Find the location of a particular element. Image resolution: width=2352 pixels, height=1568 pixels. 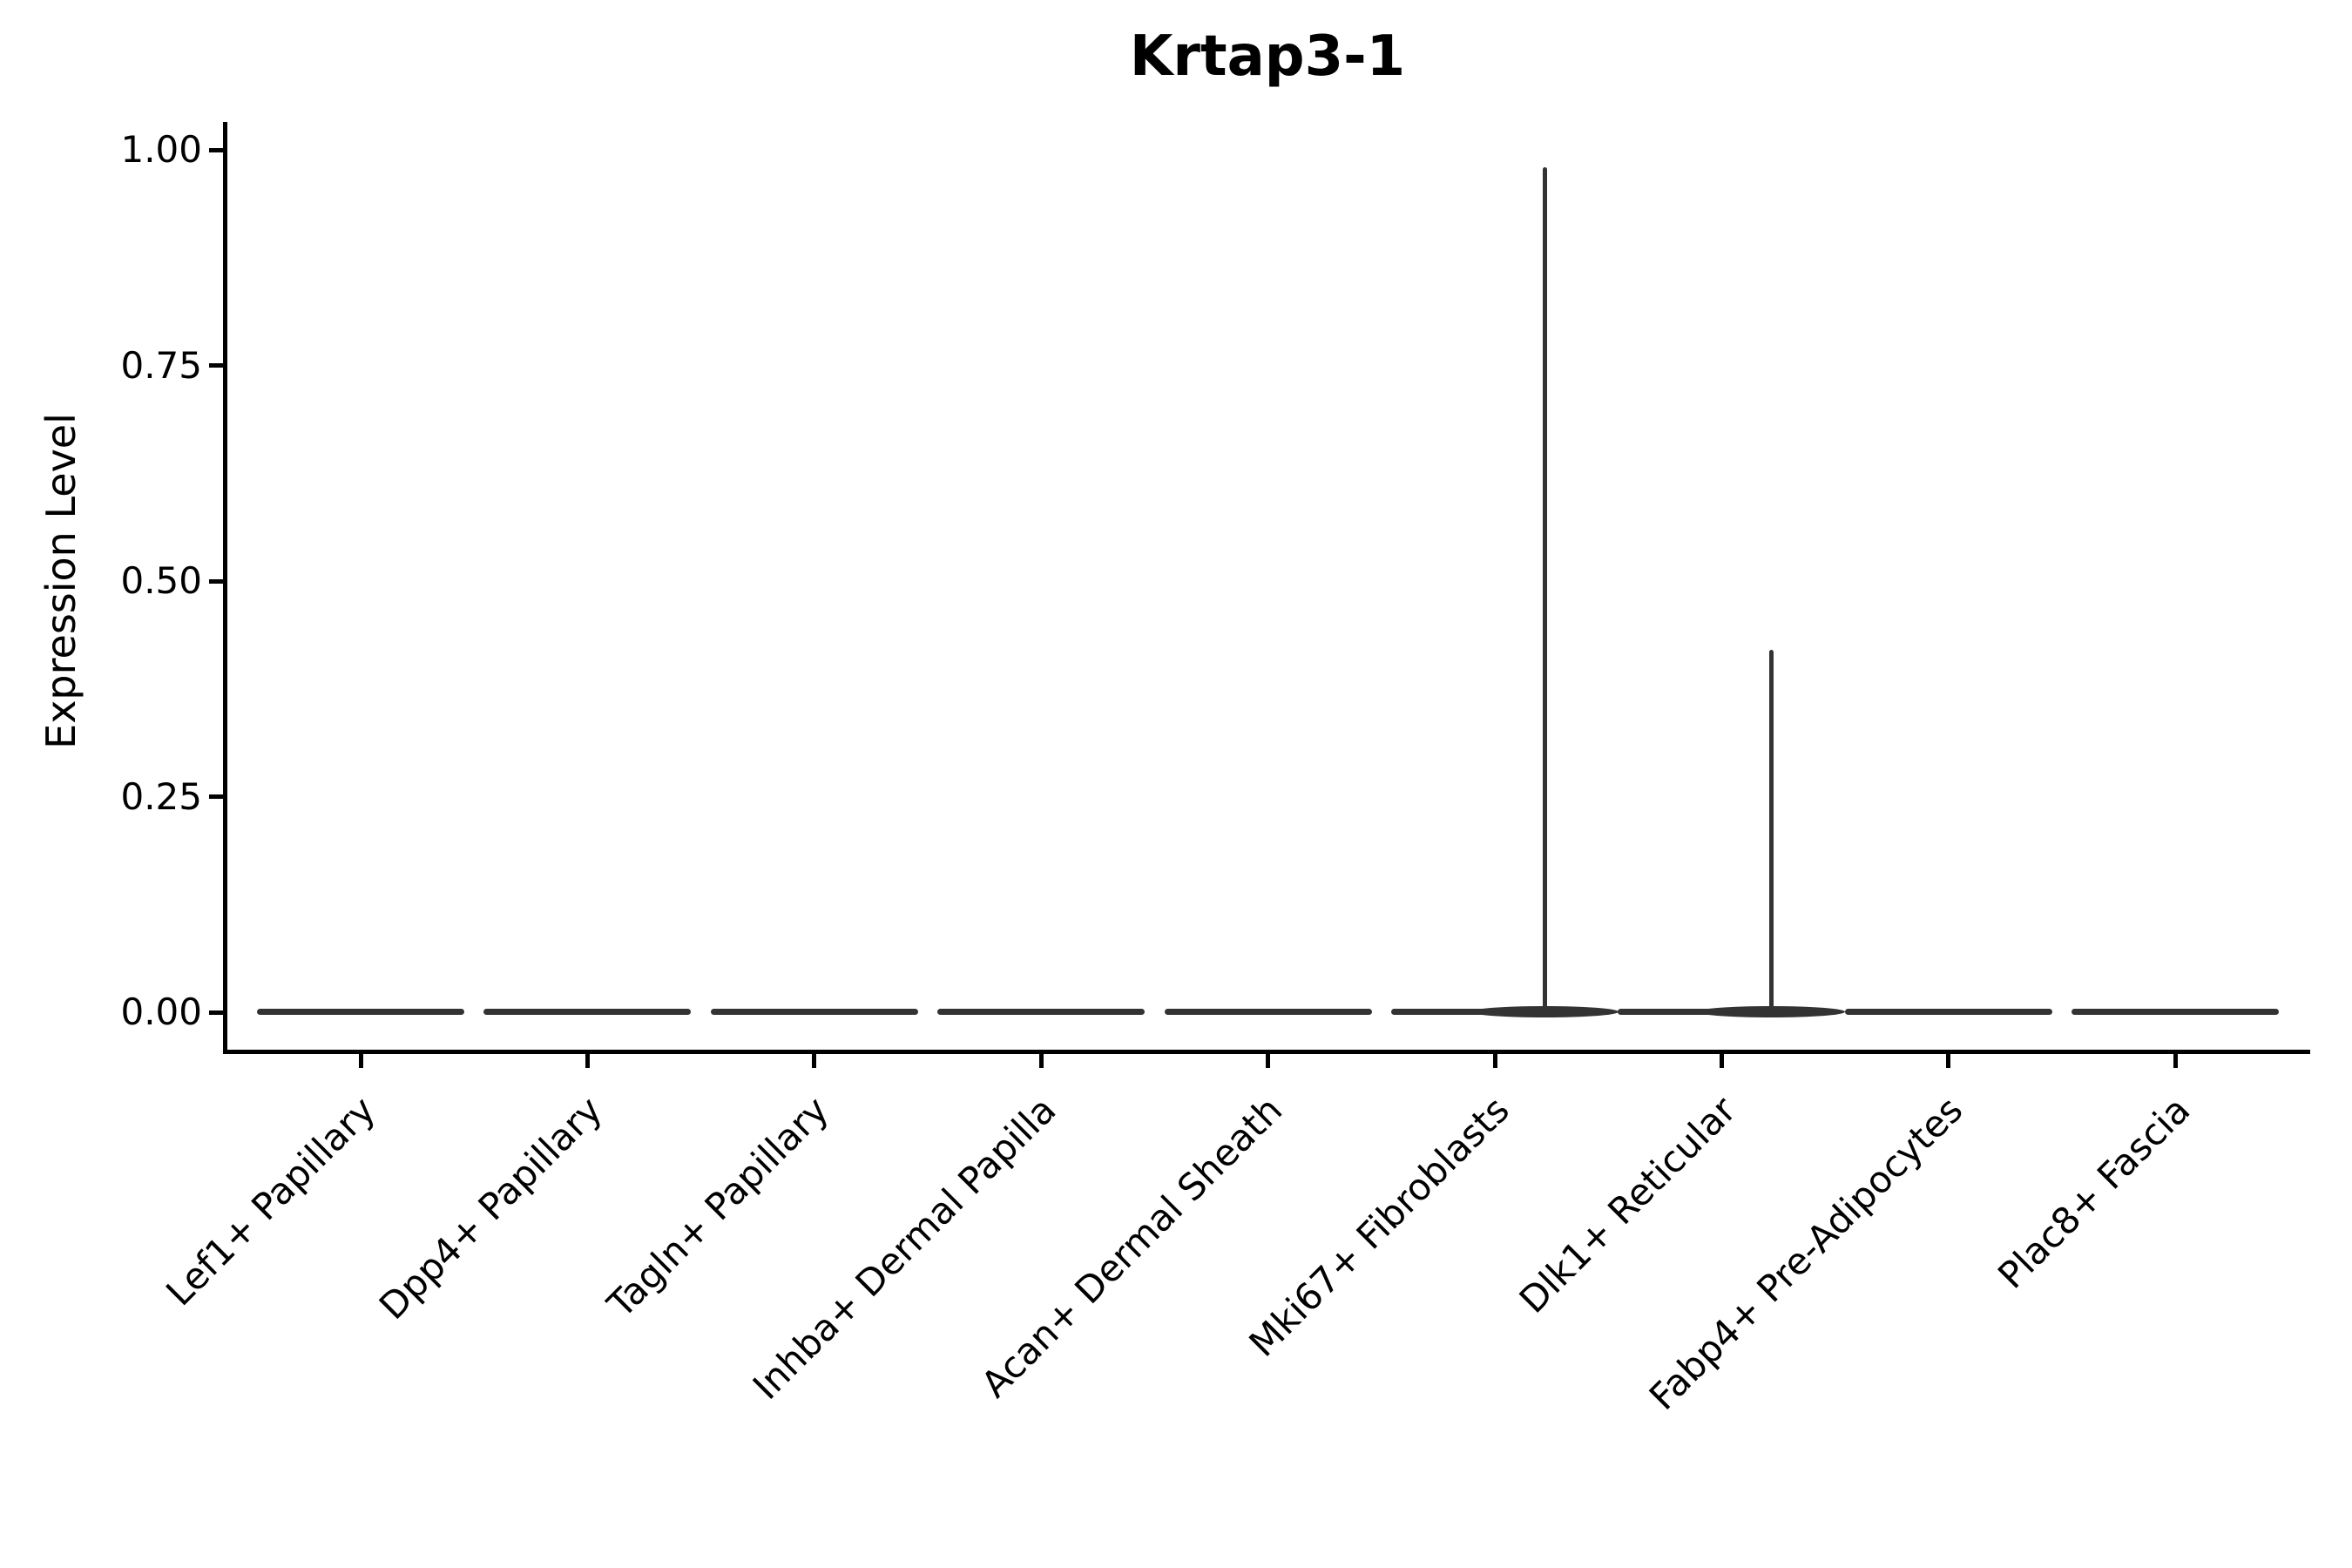

plot-title: Krtap3-1 is located at coordinates (1267, 56).